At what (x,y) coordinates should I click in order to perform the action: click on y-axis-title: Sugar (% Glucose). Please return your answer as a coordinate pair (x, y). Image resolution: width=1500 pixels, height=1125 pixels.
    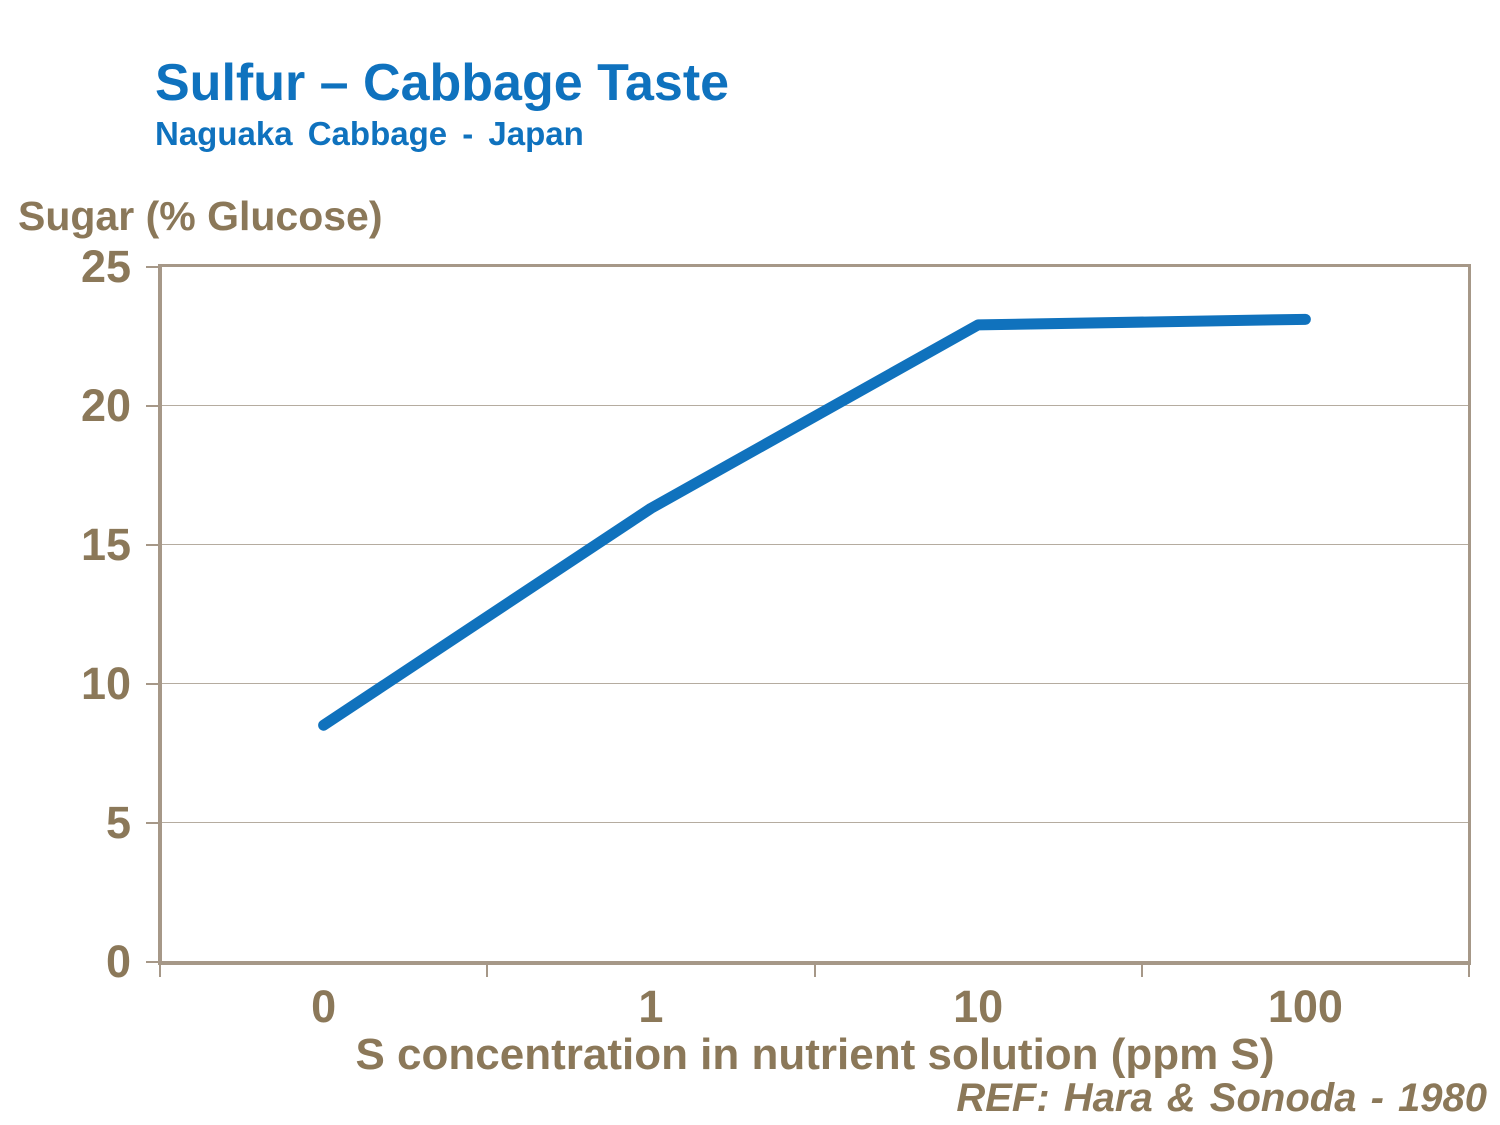
    Looking at the image, I should click on (200, 216).